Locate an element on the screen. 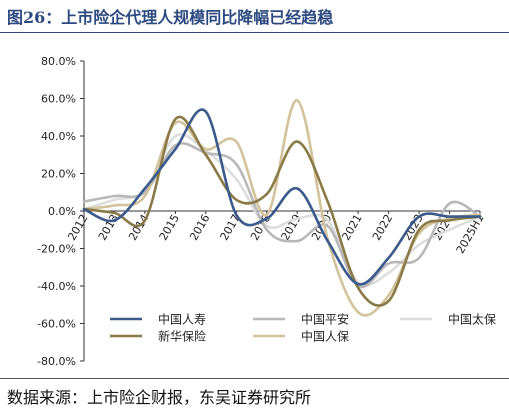 The image size is (509, 413). x-tick-label: 2015 is located at coordinates (169, 227).